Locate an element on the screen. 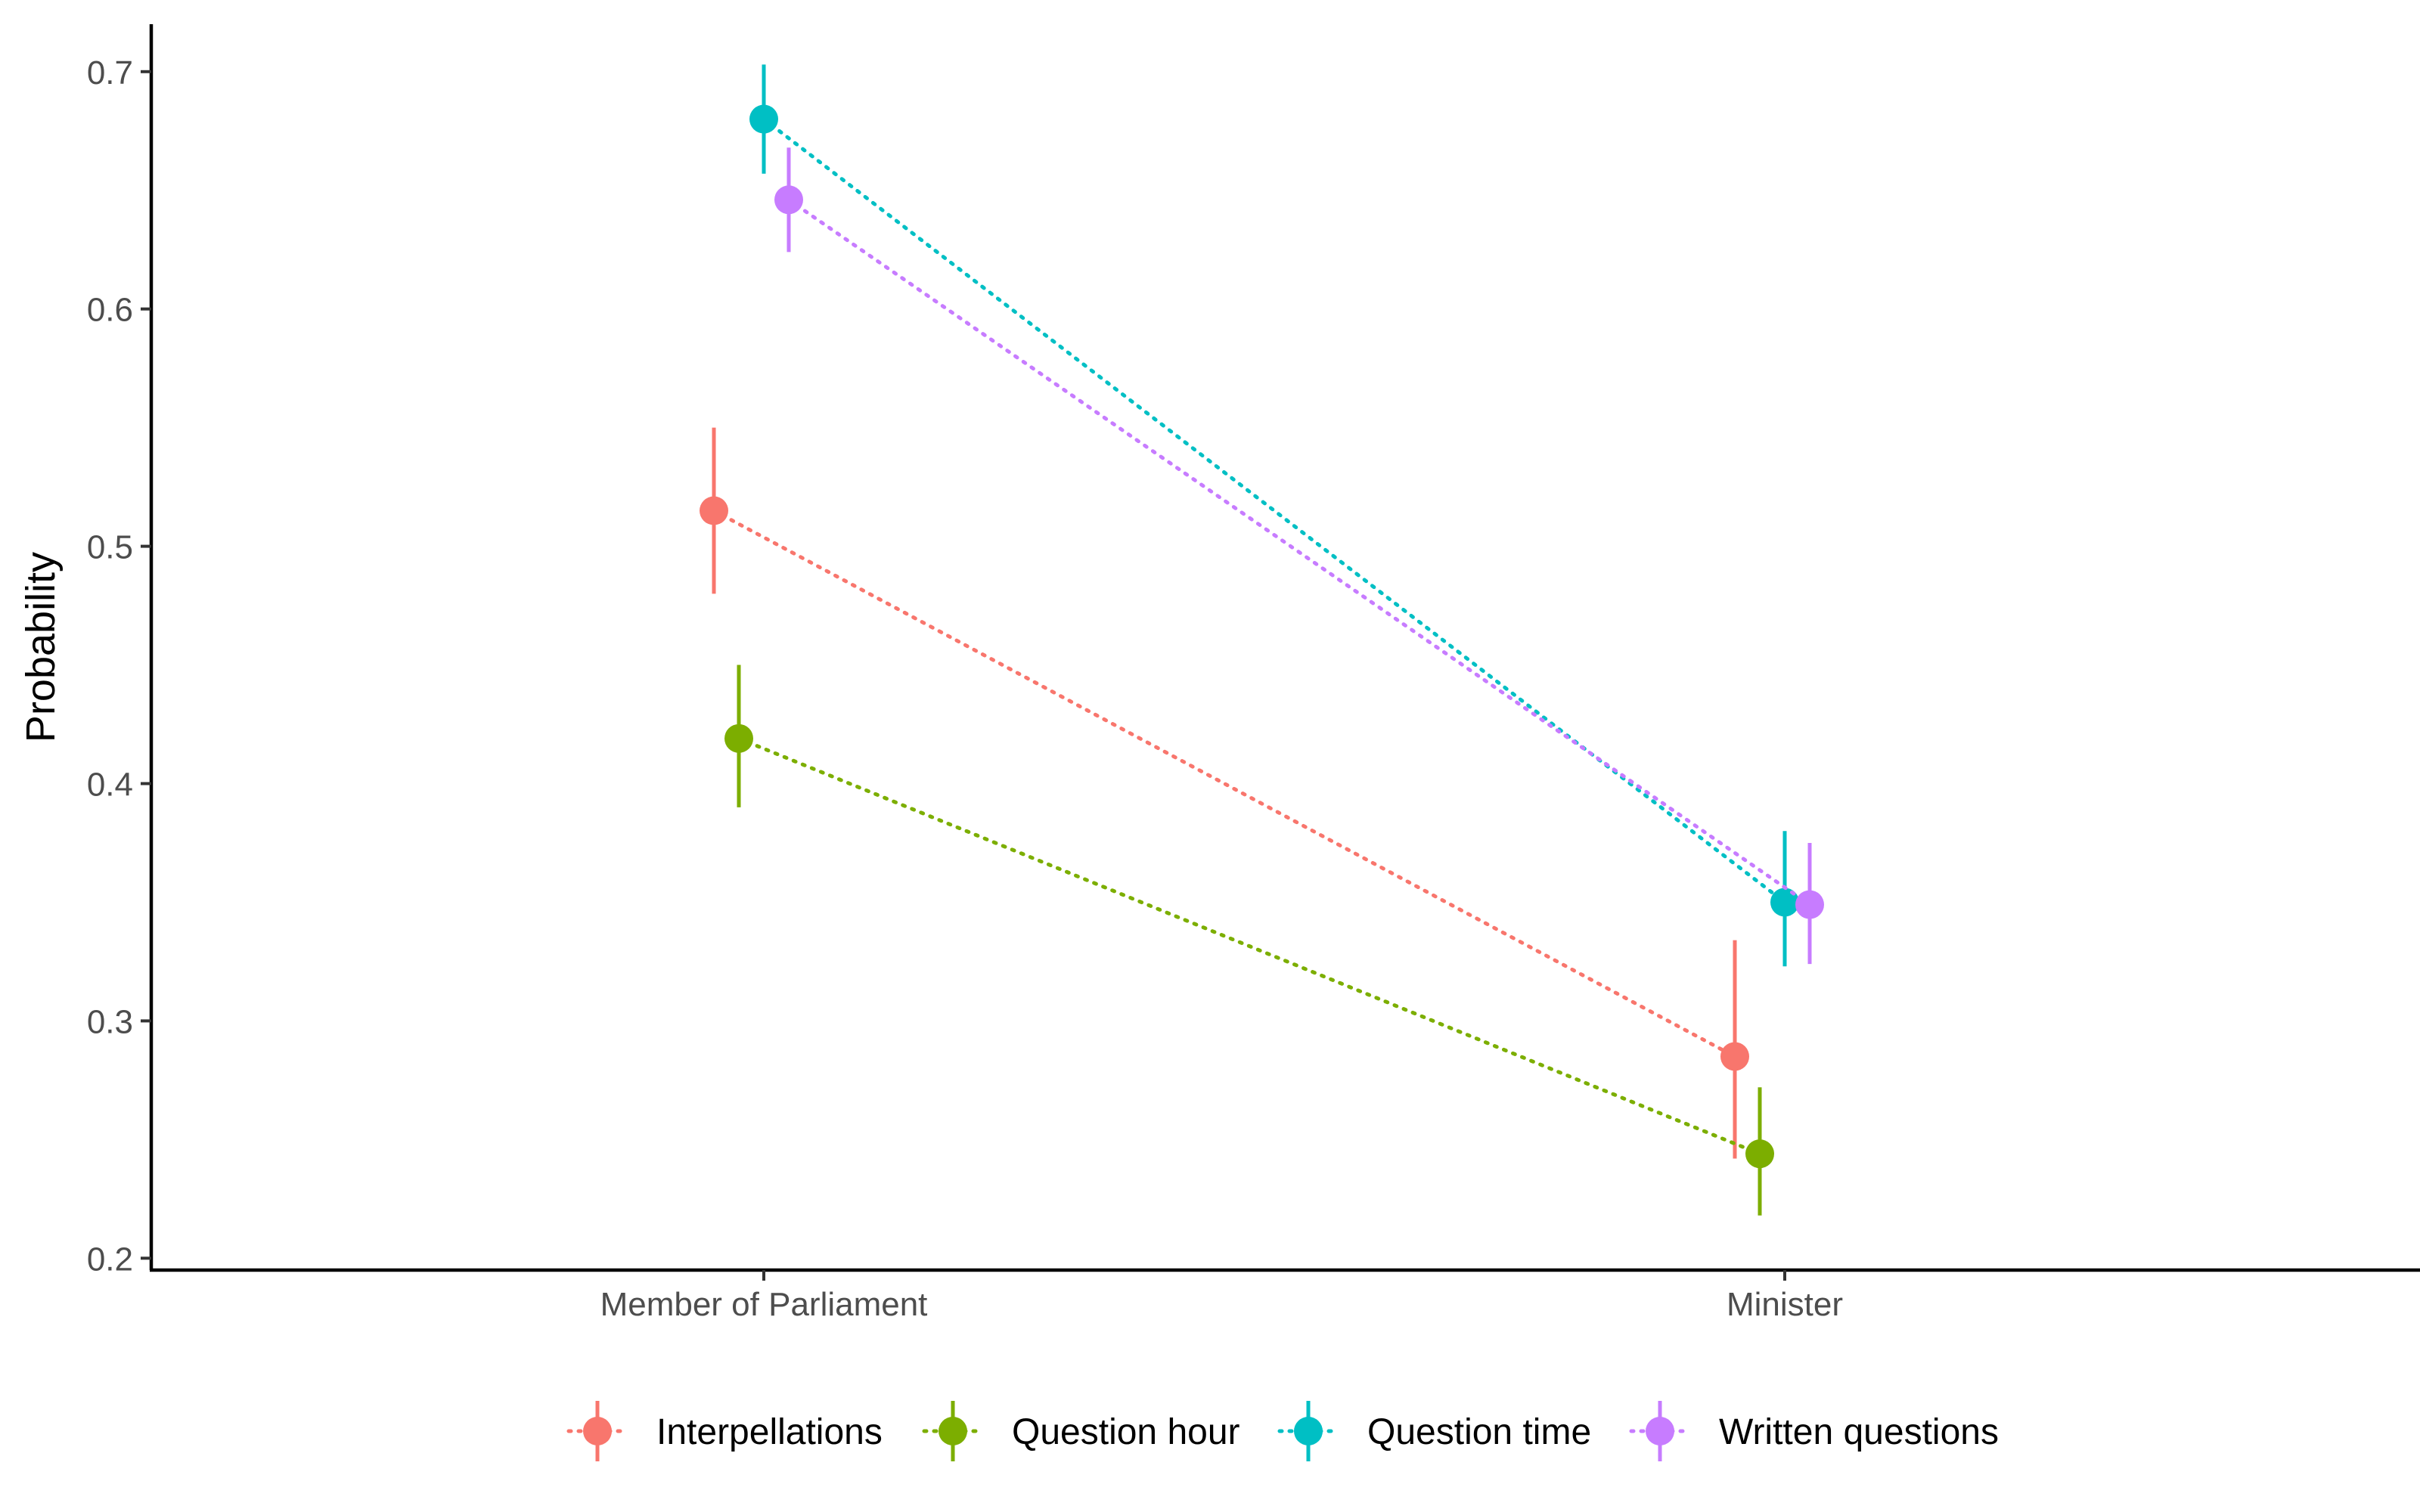 The height and width of the screenshot is (1512, 2420). legend-label: Question time is located at coordinates (1479, 1432).